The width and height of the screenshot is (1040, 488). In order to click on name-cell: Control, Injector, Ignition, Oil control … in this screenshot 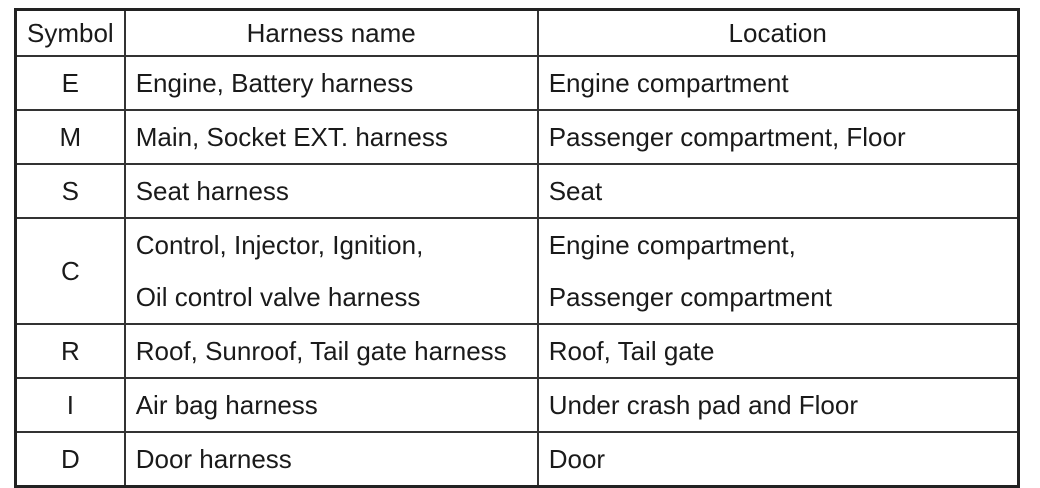, I will do `click(331, 271)`.